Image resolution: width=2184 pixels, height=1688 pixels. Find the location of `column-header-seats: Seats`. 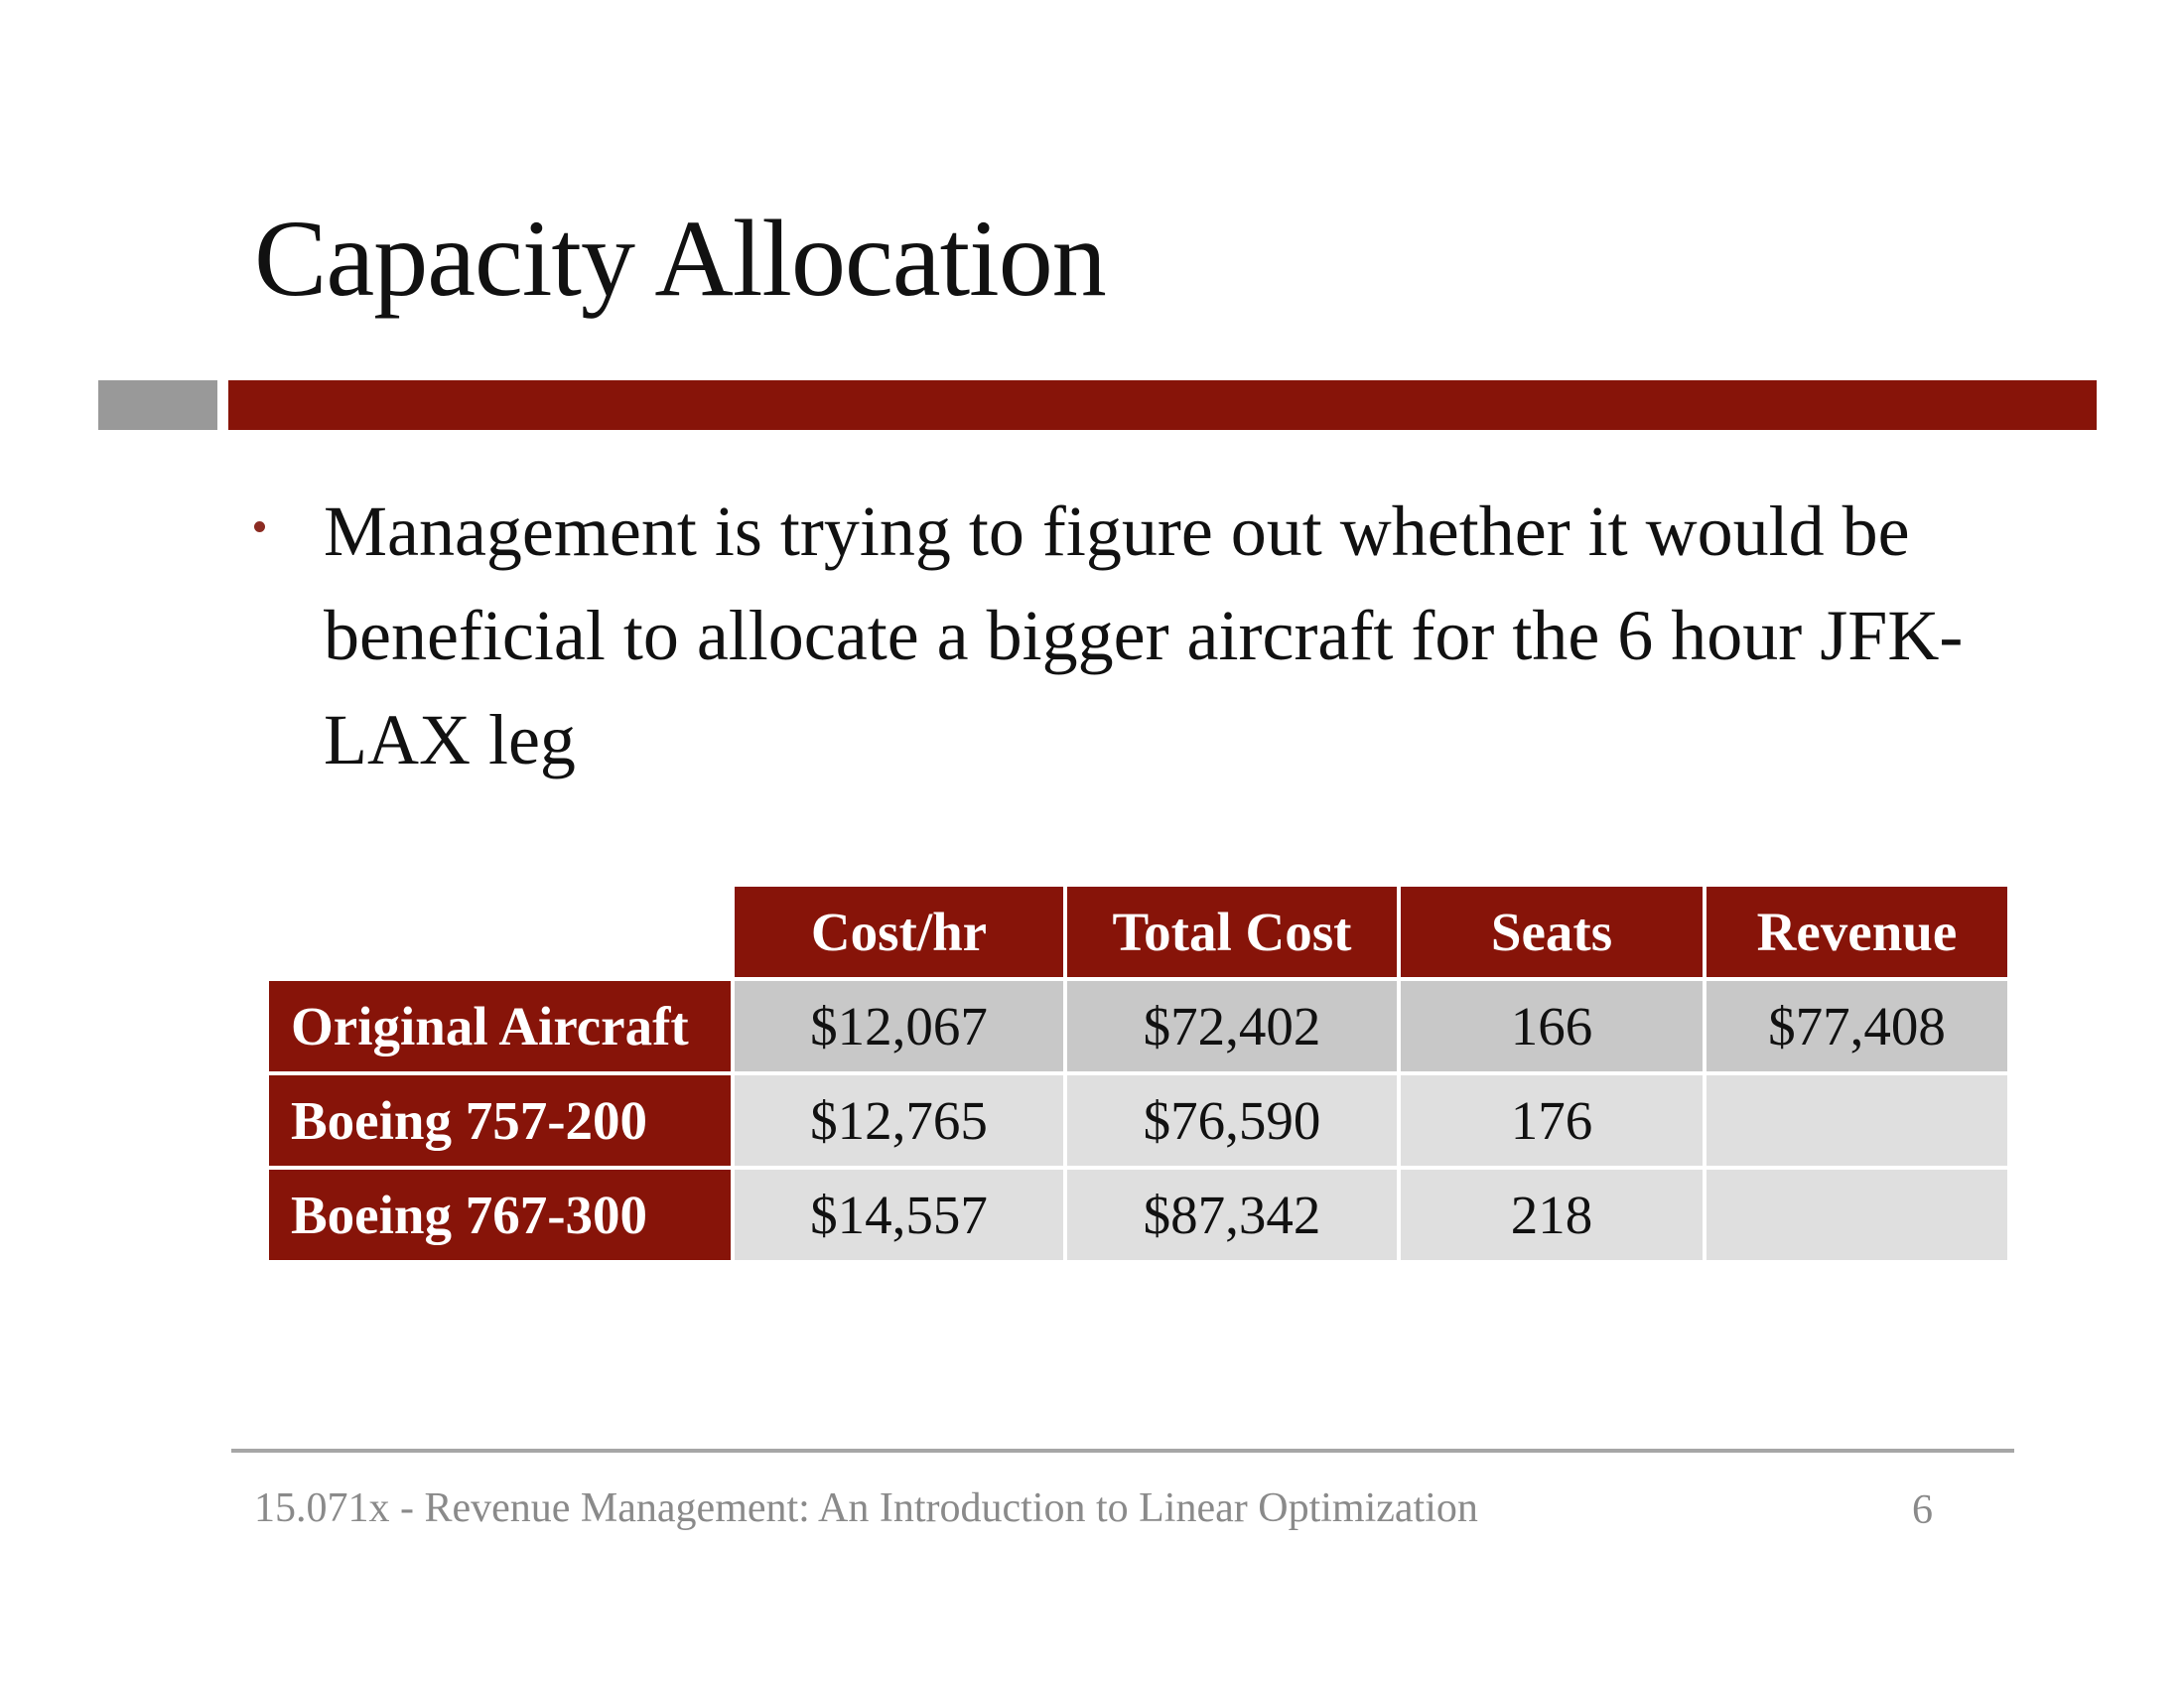

column-header-seats: Seats is located at coordinates (1552, 932).